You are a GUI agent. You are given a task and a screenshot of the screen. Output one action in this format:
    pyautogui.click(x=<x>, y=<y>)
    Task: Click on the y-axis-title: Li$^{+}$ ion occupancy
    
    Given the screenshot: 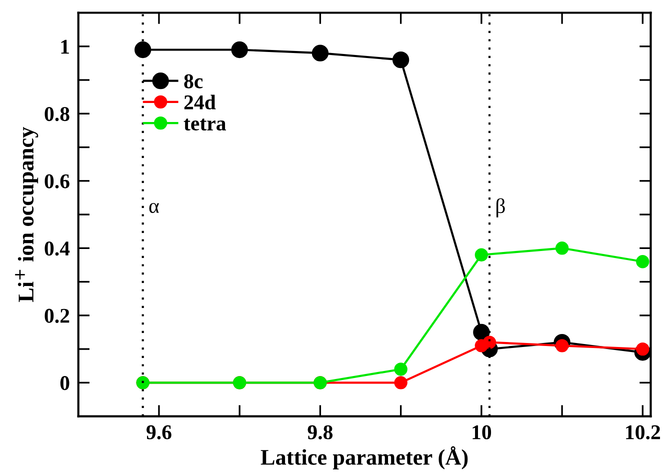 What is the action you would take?
    pyautogui.click(x=26, y=214)
    